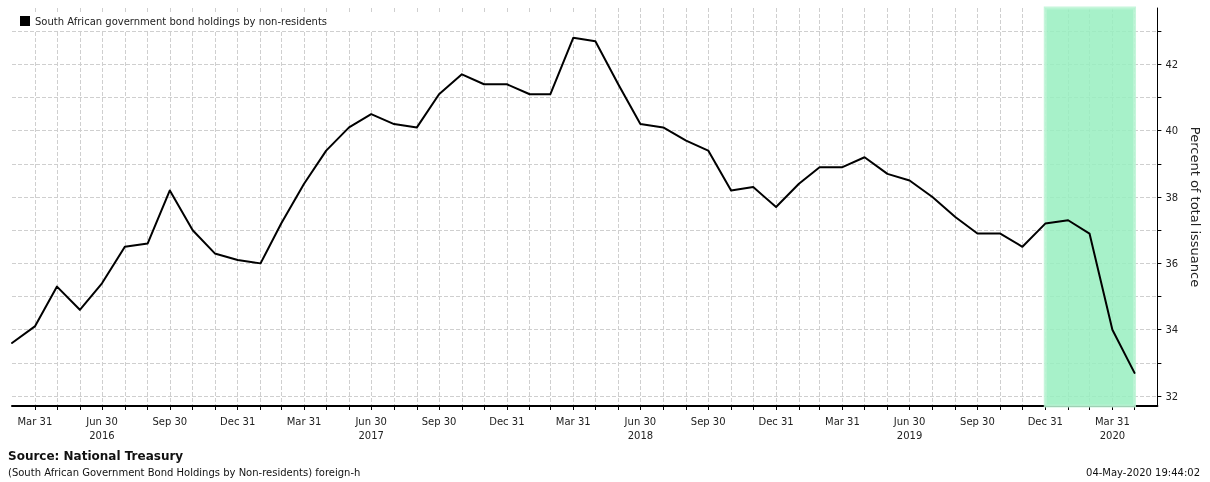 The image size is (1210, 482). Describe the element at coordinates (184, 472) in the screenshot. I see `text: (South African Government Bond Holdings by Non-residents) foreign-h` at that location.